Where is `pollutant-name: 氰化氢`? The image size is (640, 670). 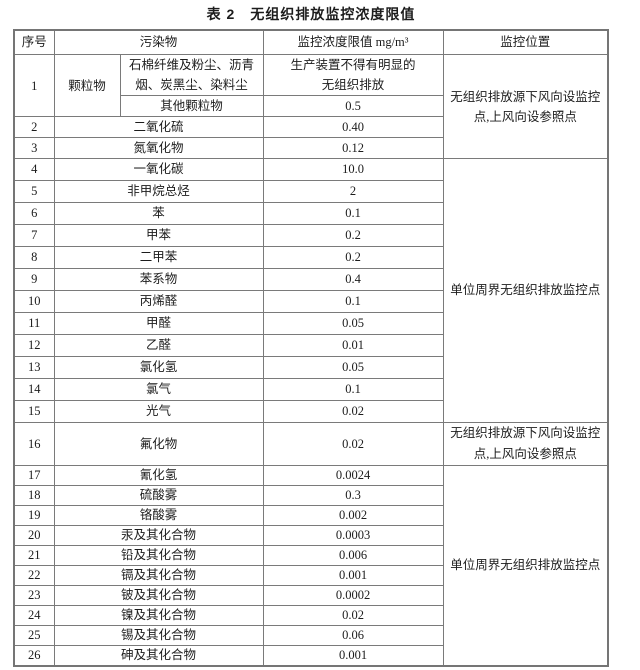 pollutant-name: 氰化氢 is located at coordinates (158, 475).